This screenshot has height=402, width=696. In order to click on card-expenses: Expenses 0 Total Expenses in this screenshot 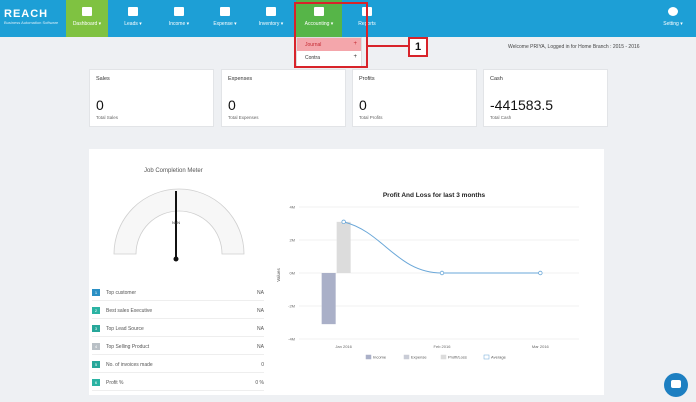, I will do `click(283, 98)`.